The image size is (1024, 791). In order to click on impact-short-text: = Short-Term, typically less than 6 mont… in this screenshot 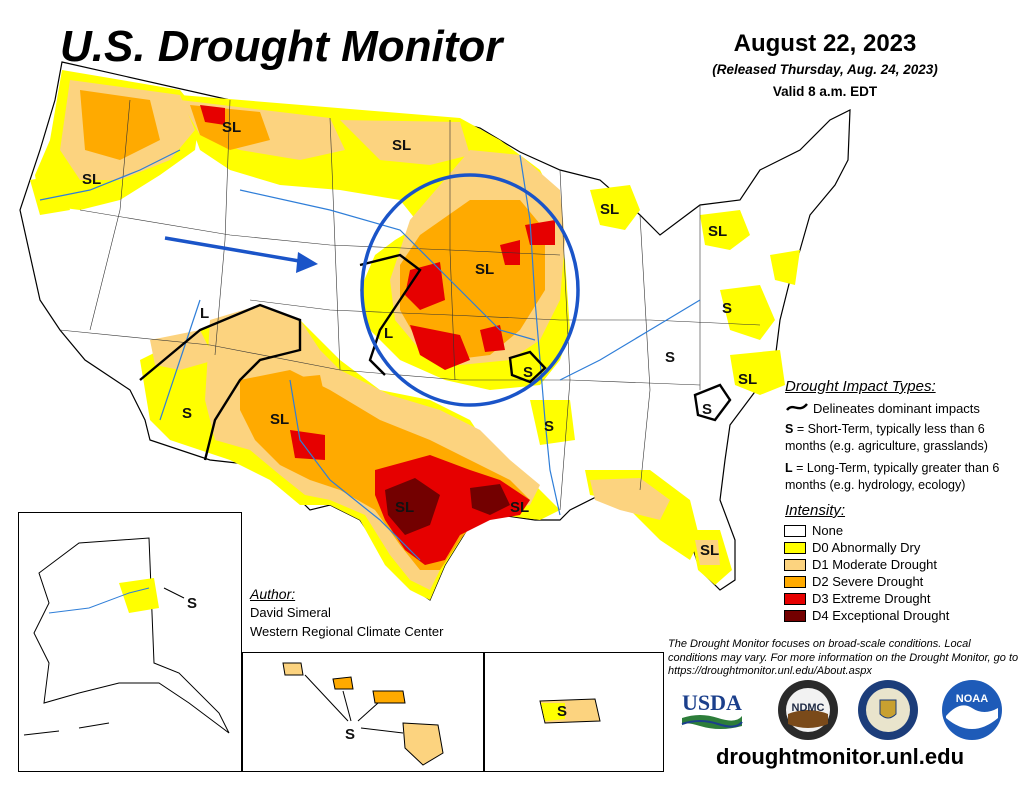, I will do `click(886, 437)`.